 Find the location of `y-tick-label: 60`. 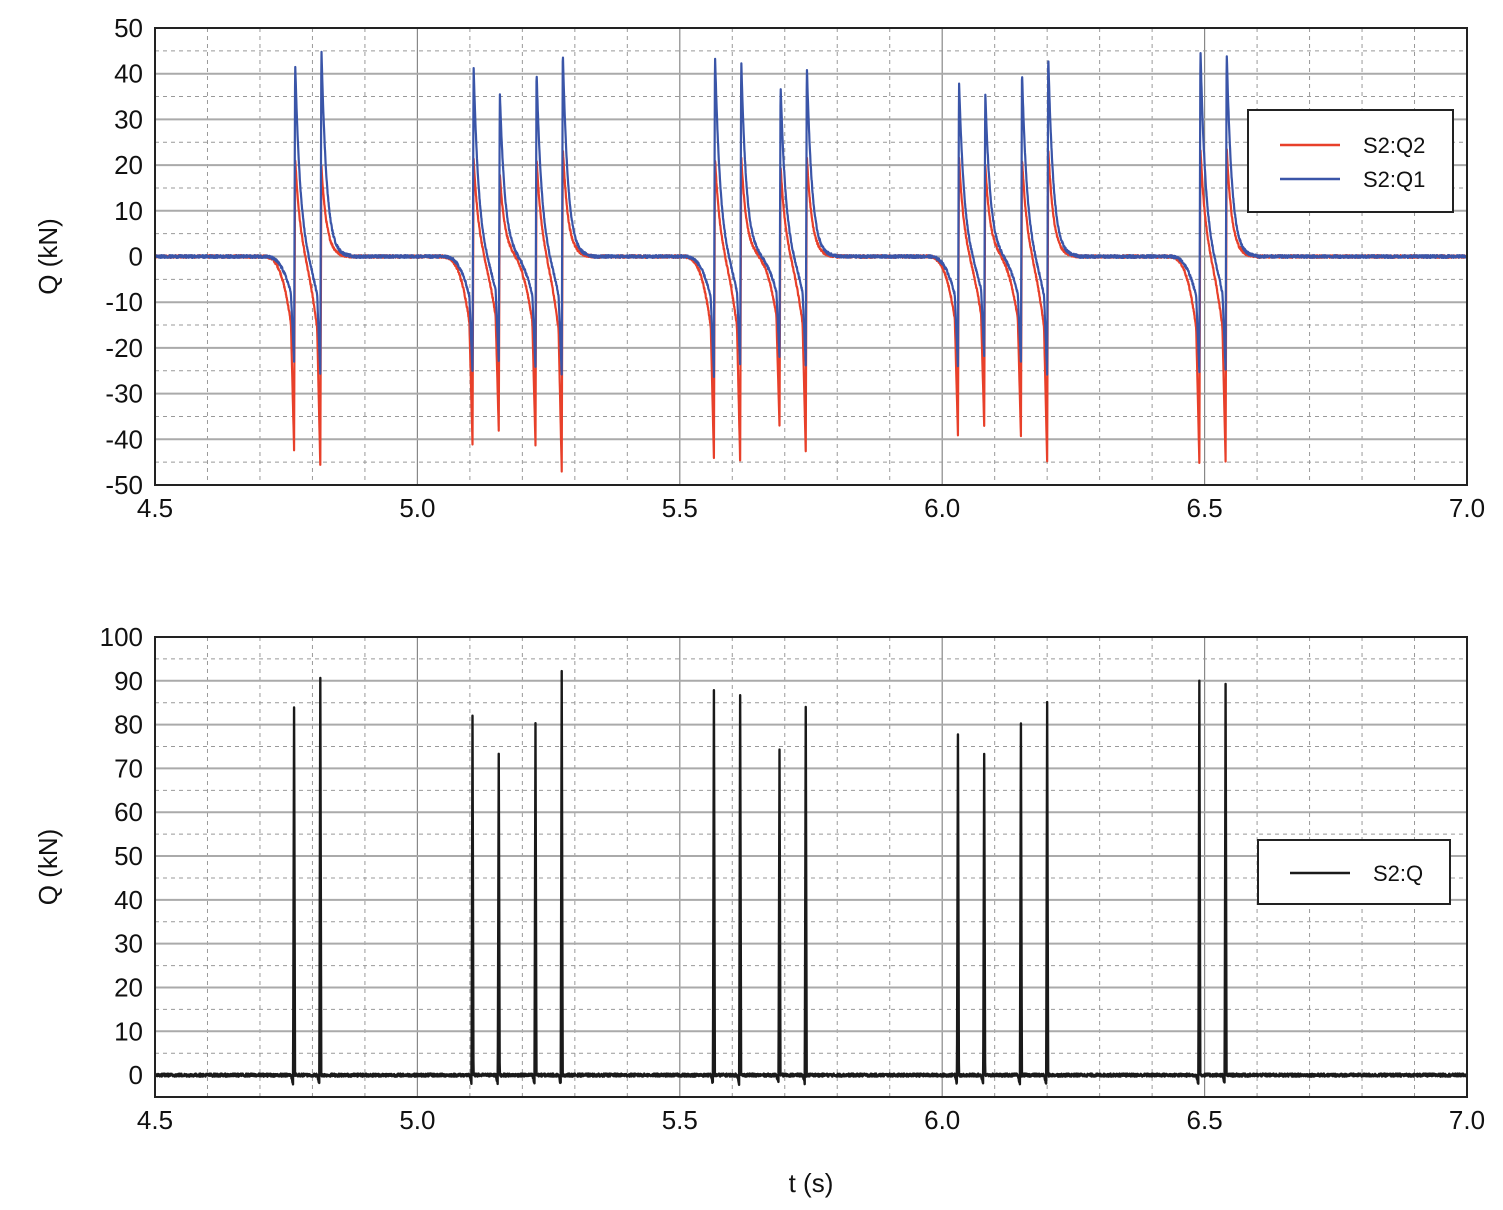

y-tick-label: 60 is located at coordinates (128, 812).